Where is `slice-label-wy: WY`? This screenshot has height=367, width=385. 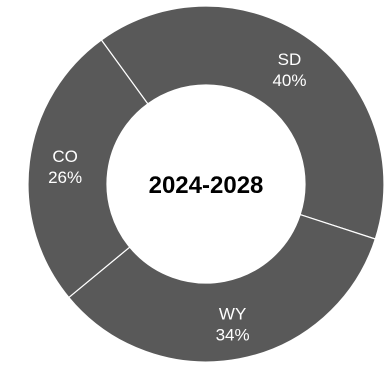 slice-label-wy: WY is located at coordinates (232, 313).